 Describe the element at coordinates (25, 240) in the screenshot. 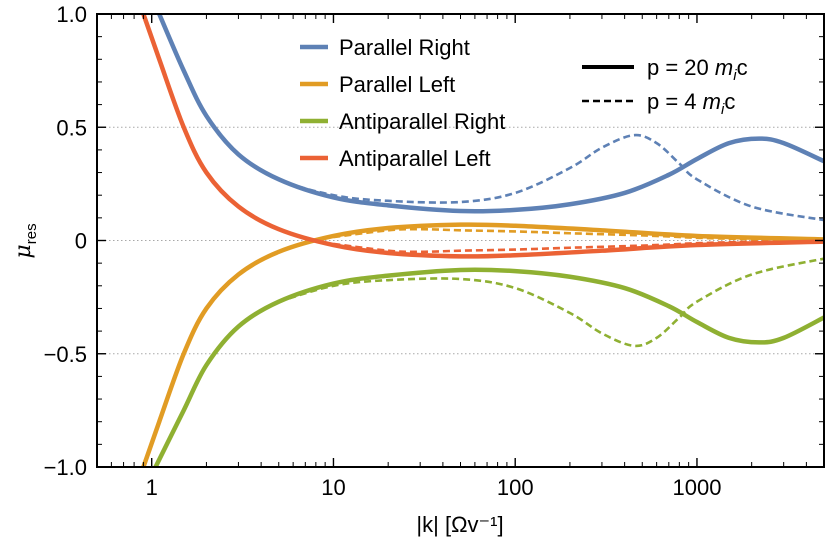

I see `y-axis-title: μres` at that location.